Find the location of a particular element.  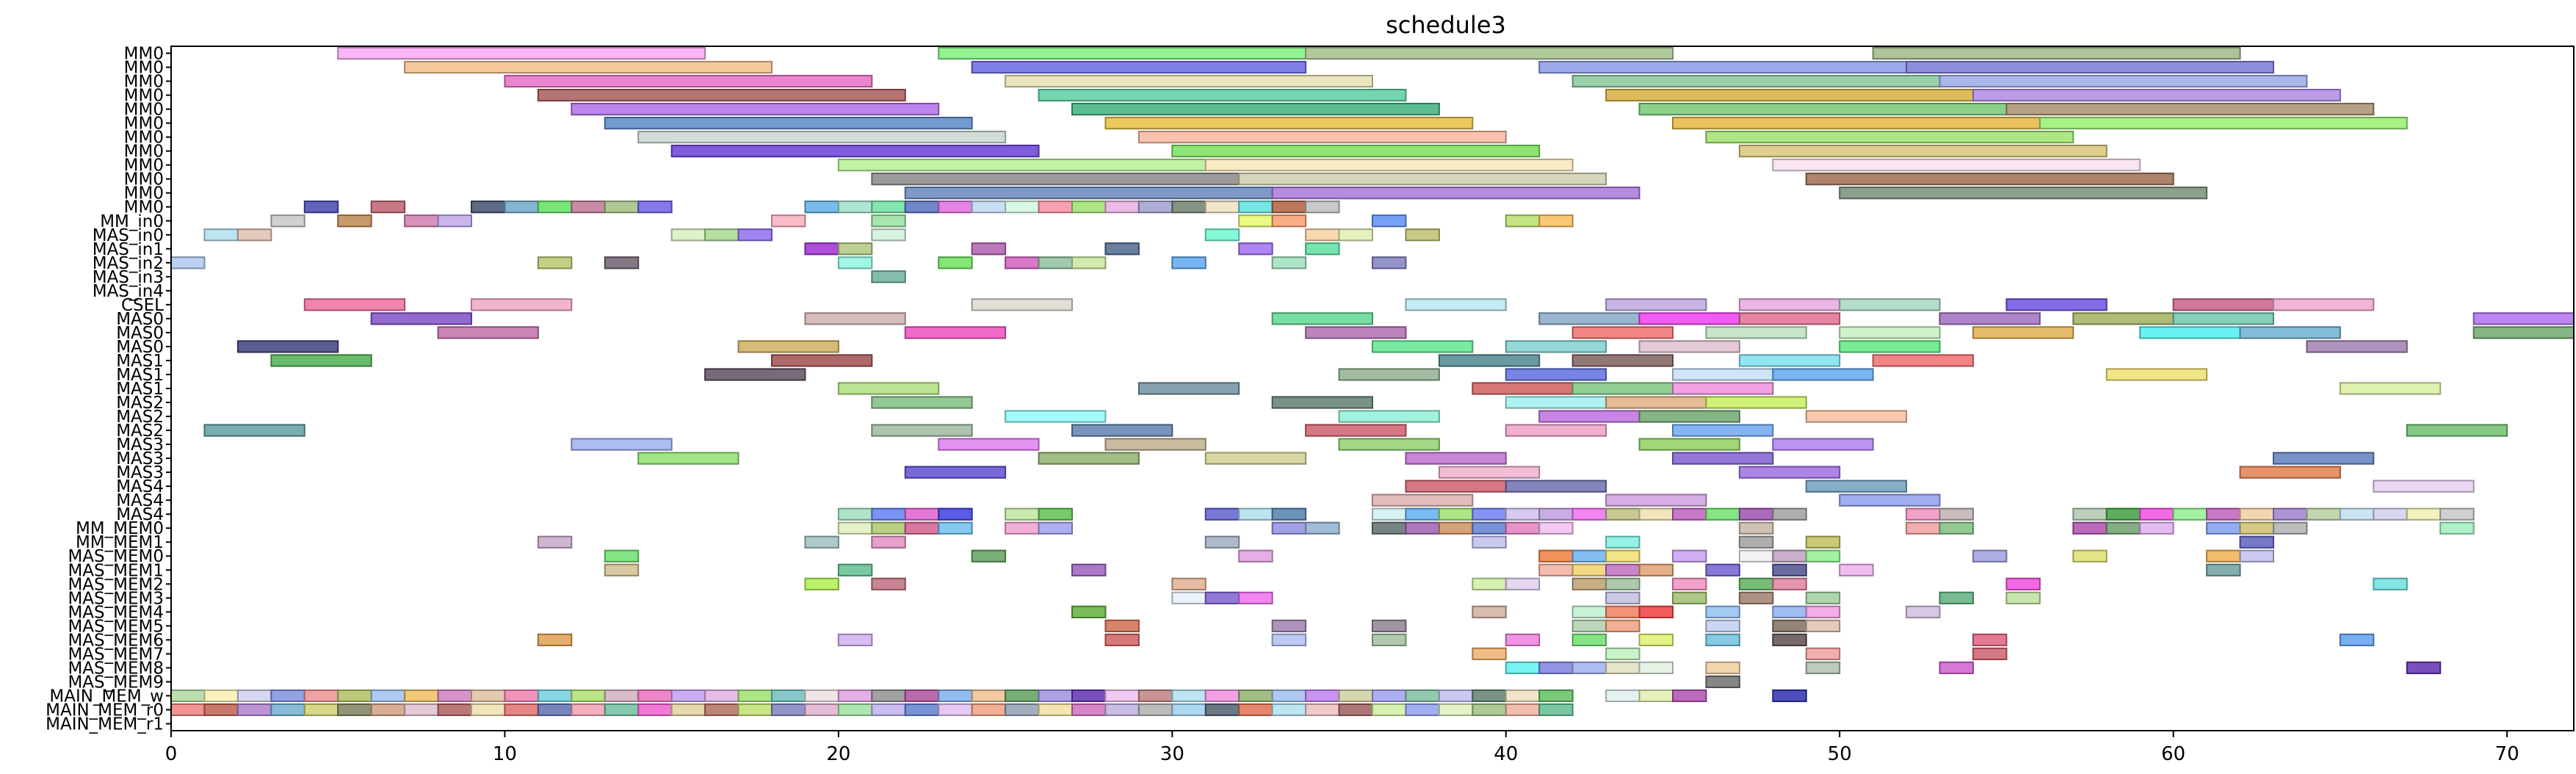

y-tick-label: MAS0 is located at coordinates (140, 319).